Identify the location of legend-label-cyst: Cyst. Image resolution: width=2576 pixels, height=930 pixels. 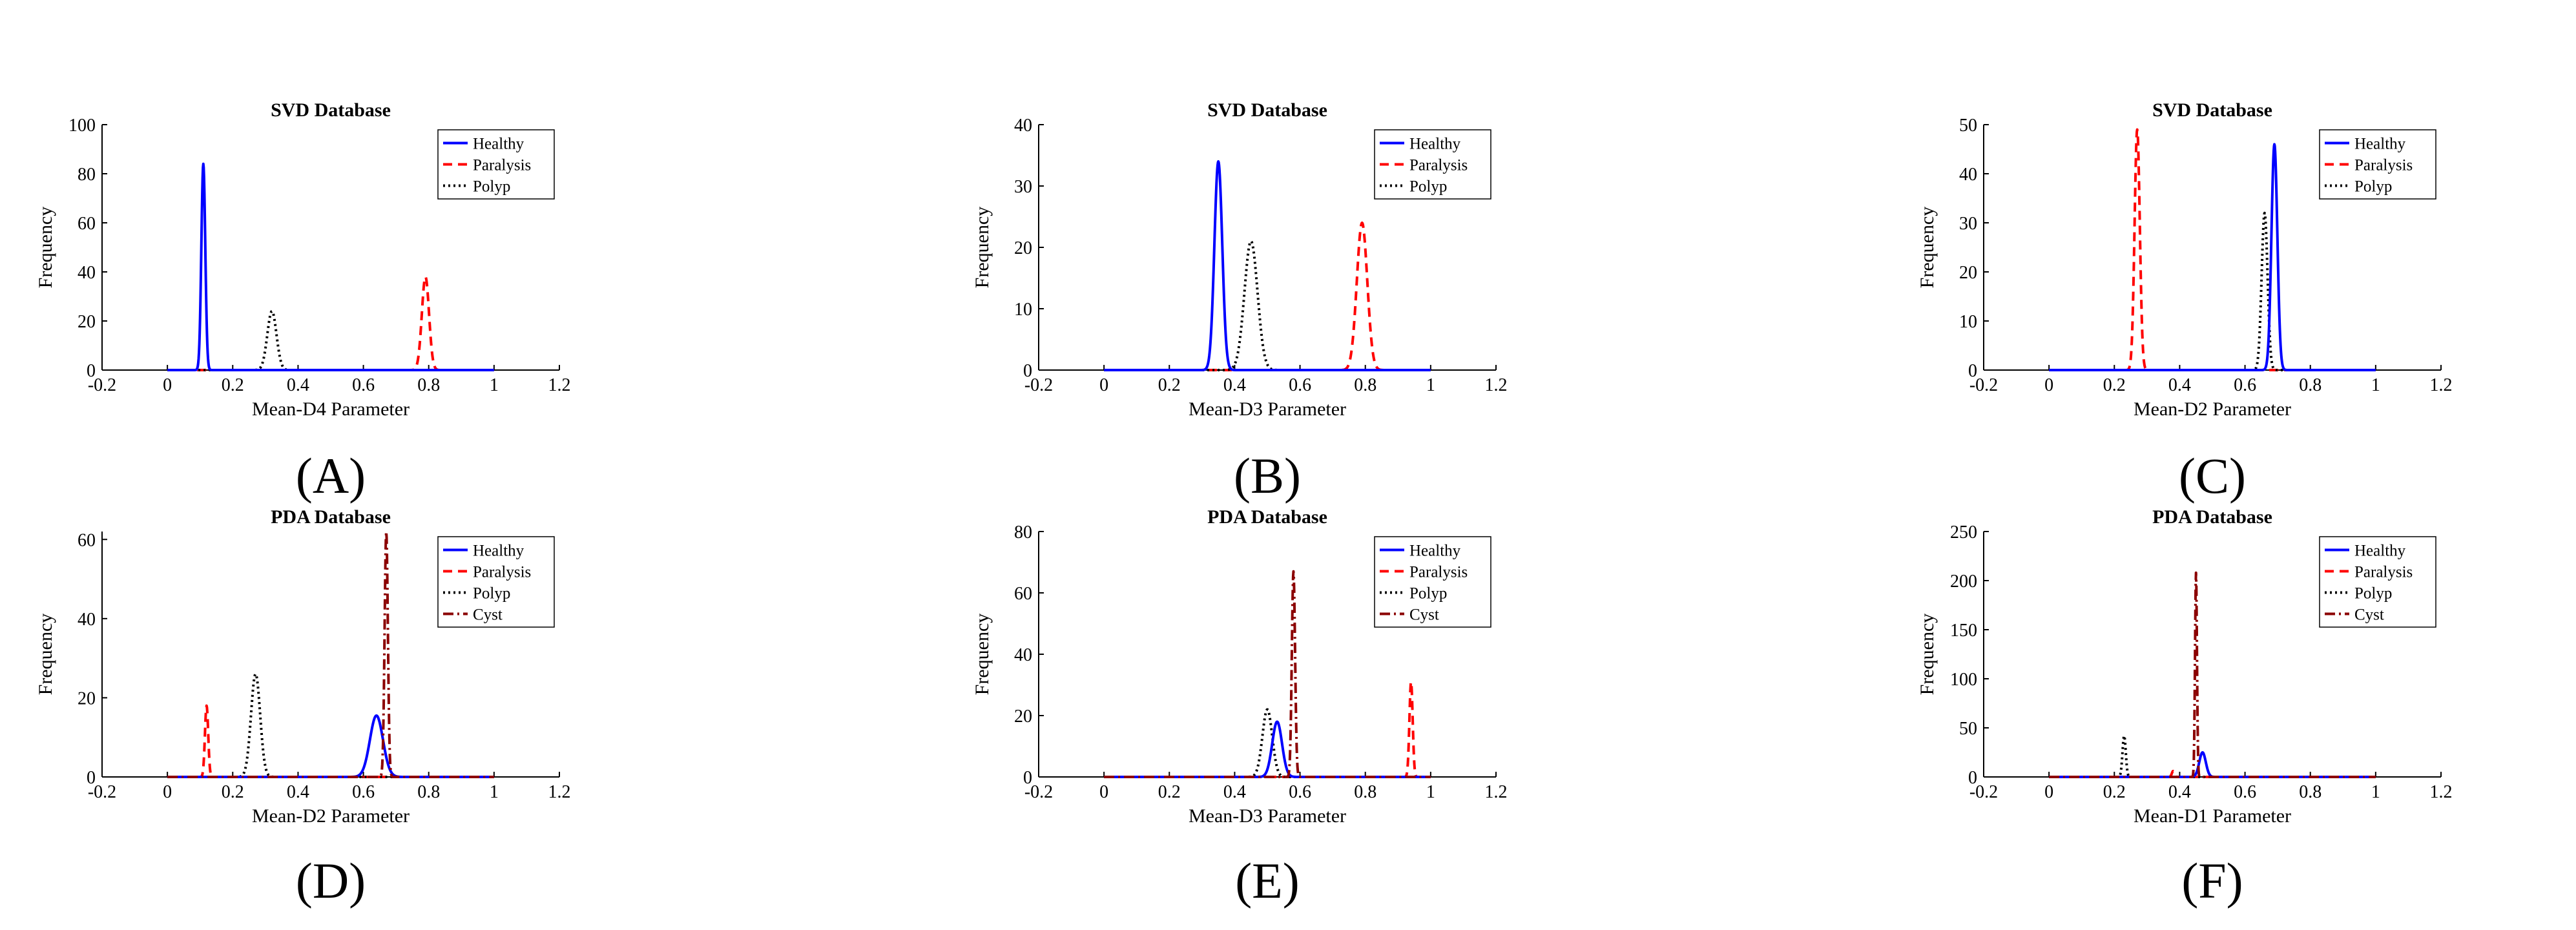
(488, 615).